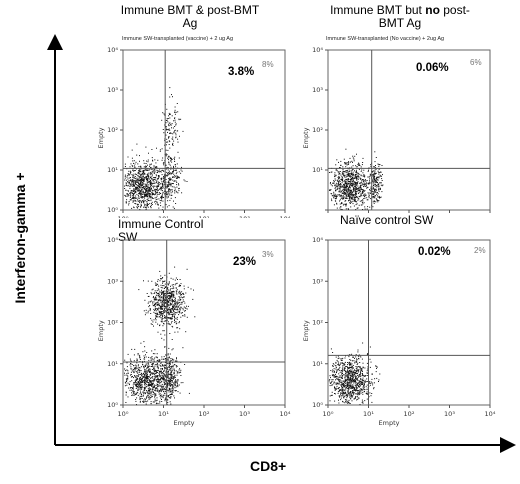 This screenshot has width=520, height=484. Describe the element at coordinates (409, 414) in the screenshot. I see `x-tick-label: 10²` at that location.